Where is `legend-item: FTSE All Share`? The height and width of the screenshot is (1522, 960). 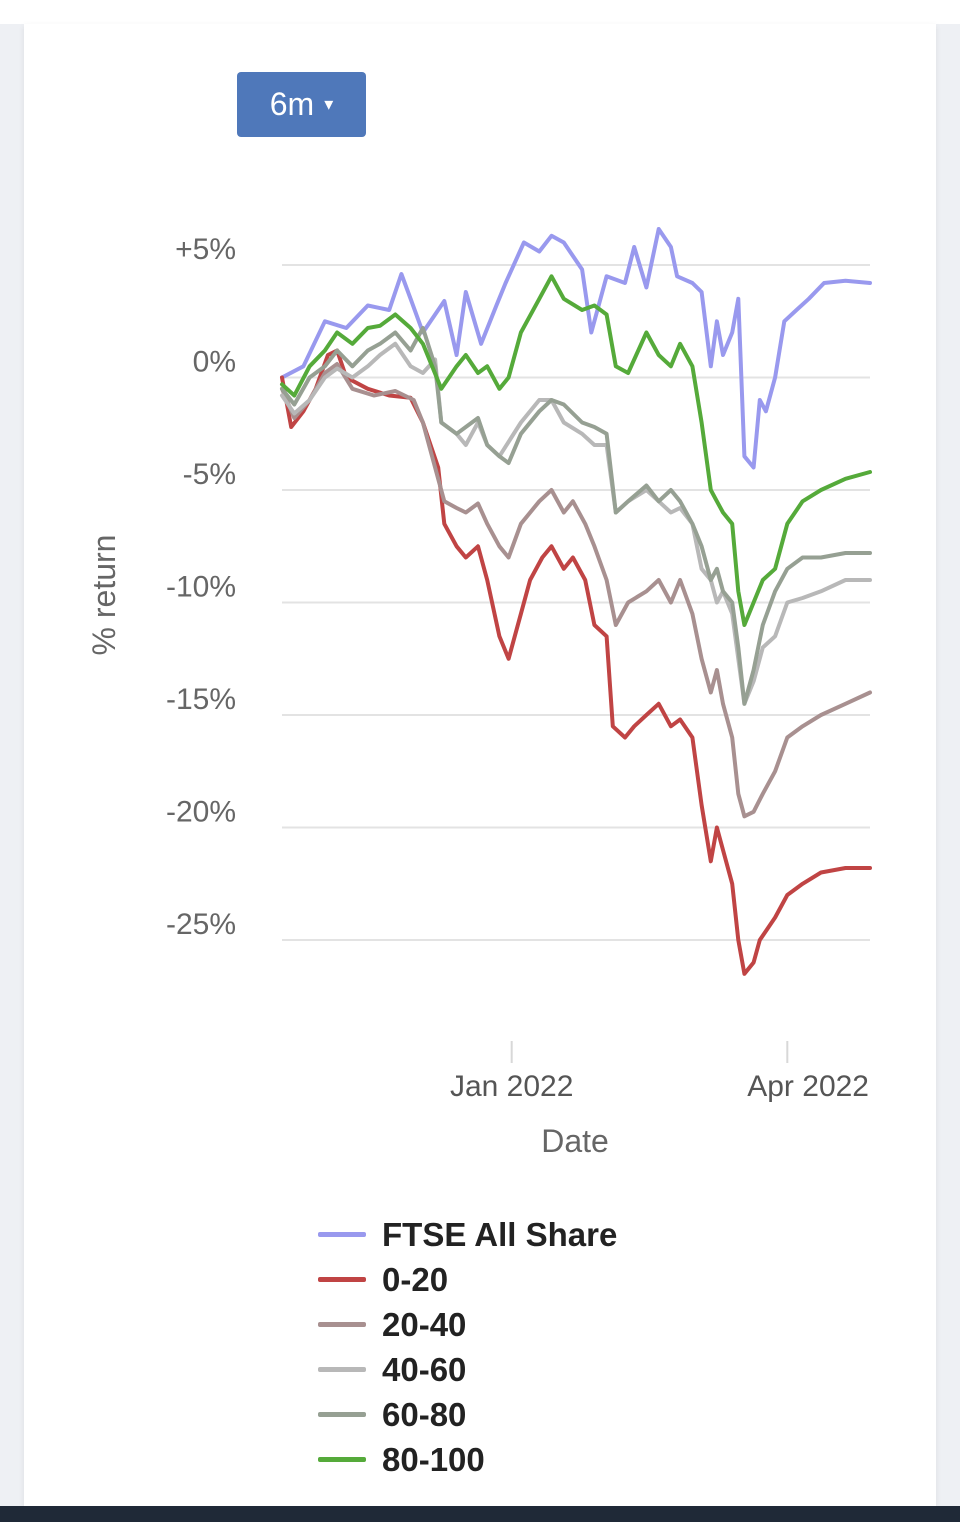 legend-item: FTSE All Share is located at coordinates (467, 1234).